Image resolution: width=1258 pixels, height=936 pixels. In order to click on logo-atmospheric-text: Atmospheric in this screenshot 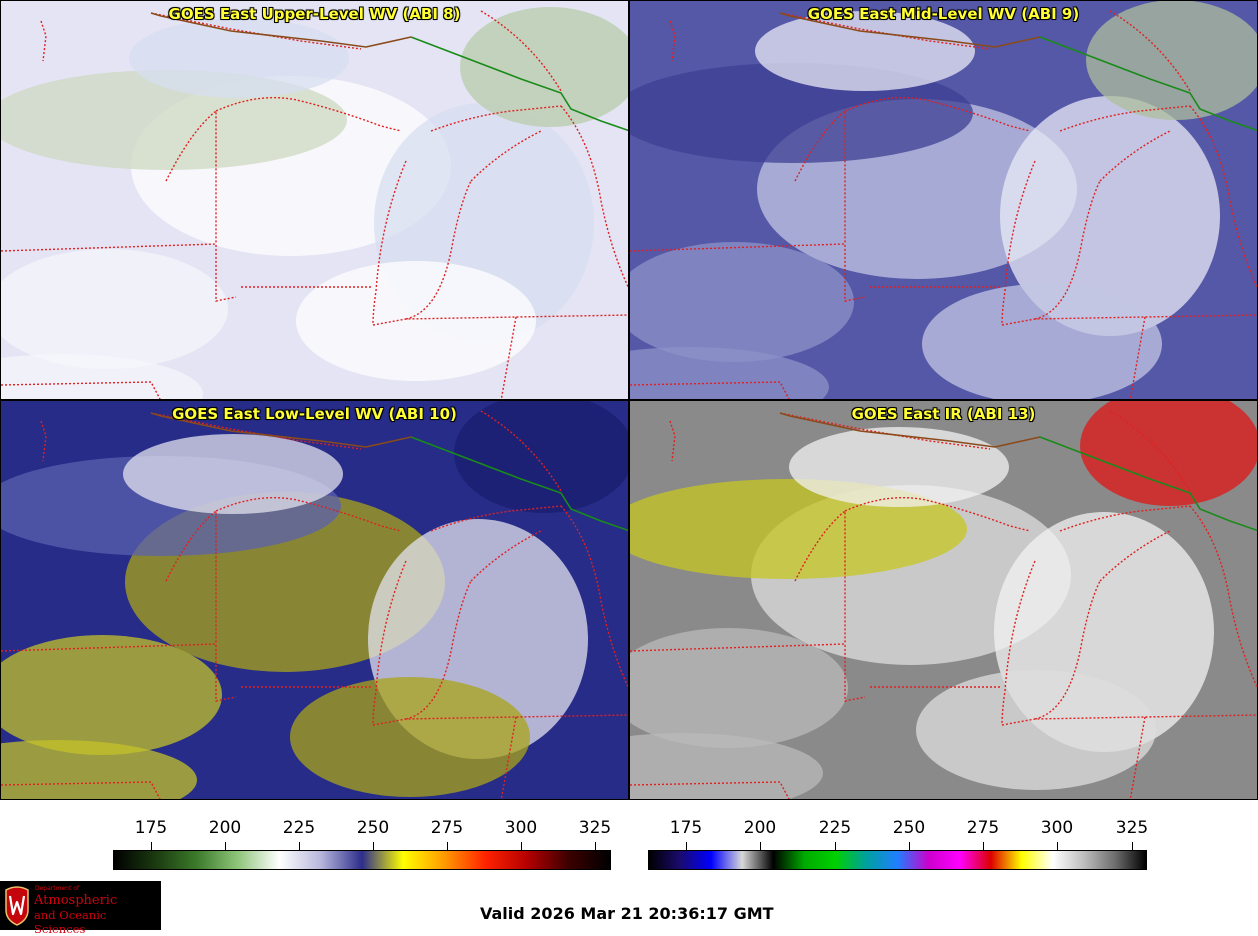, I will do `click(76, 900)`.